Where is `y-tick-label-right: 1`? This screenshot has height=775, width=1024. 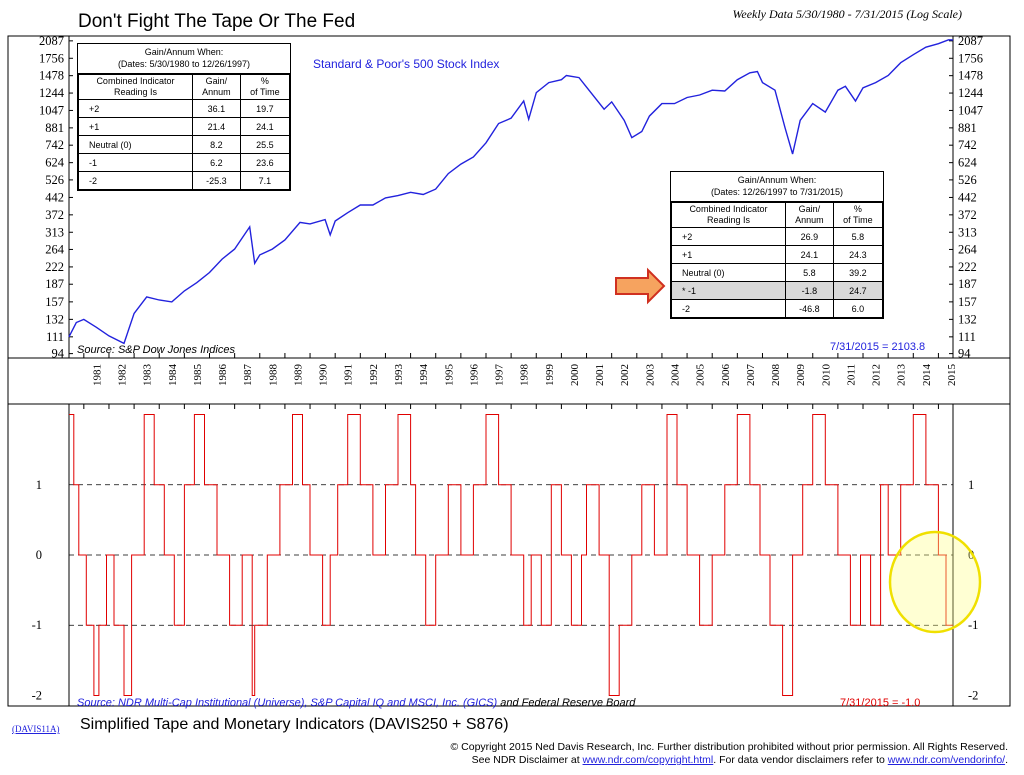 y-tick-label-right: 1 is located at coordinates (971, 485).